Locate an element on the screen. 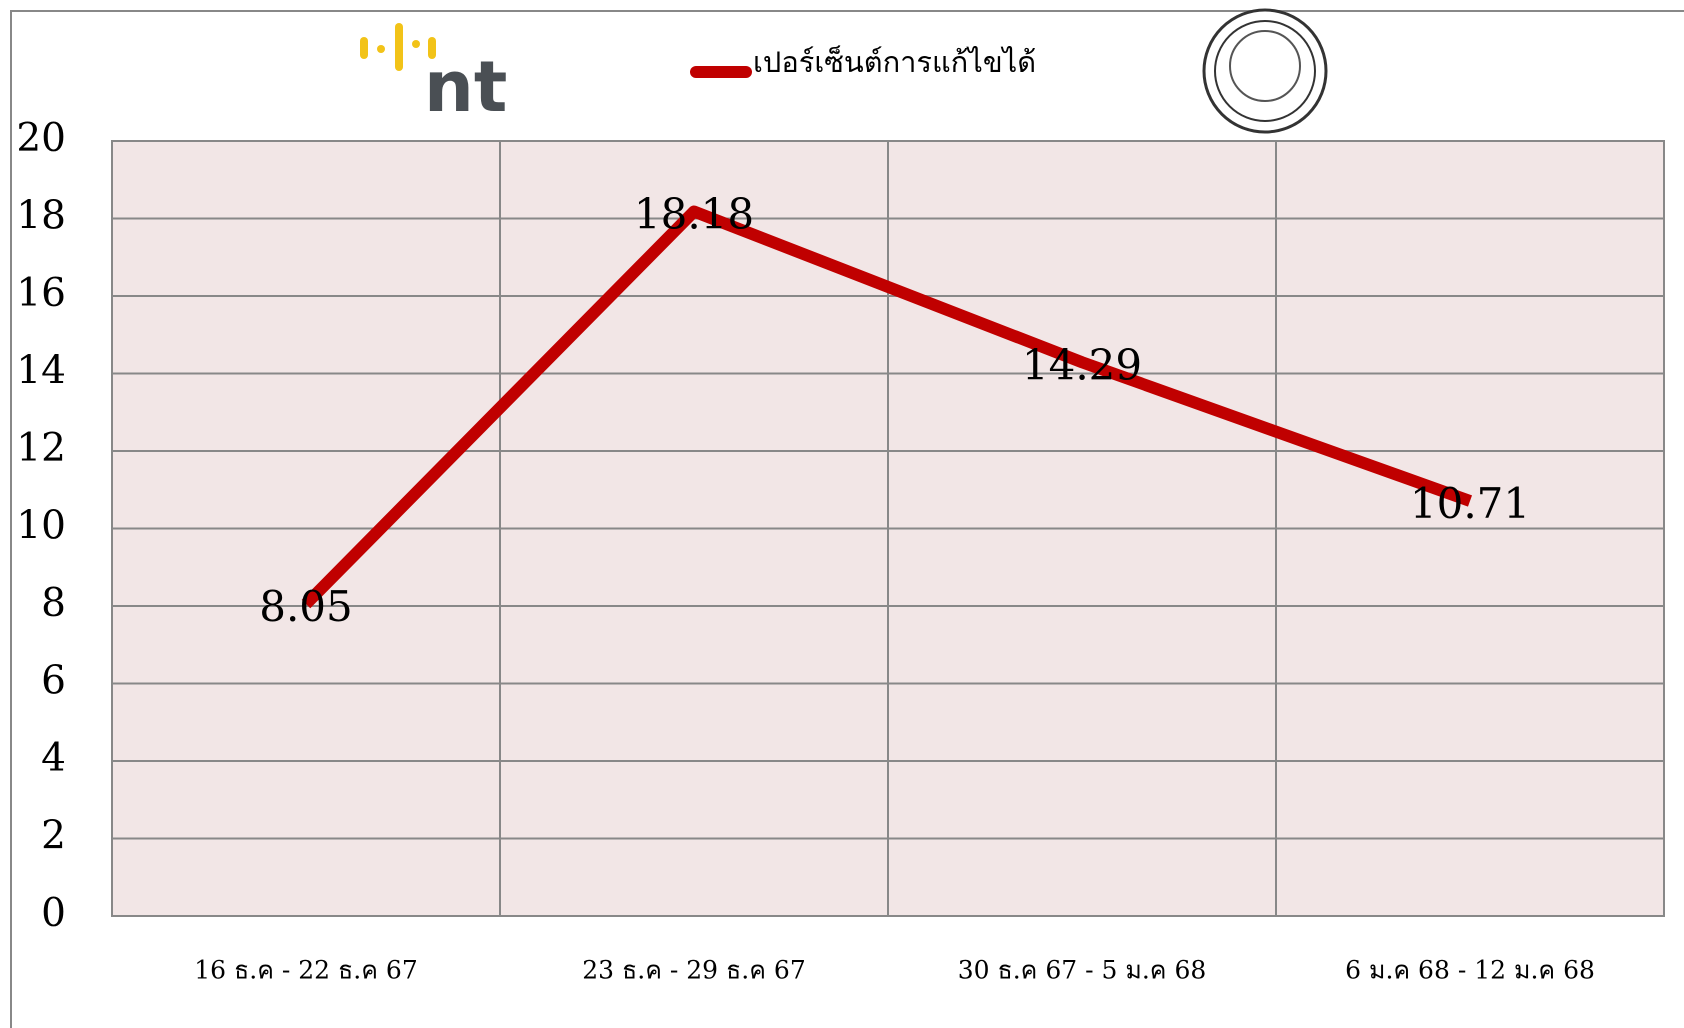  y-tick-label: 14 is located at coordinates (41, 371).